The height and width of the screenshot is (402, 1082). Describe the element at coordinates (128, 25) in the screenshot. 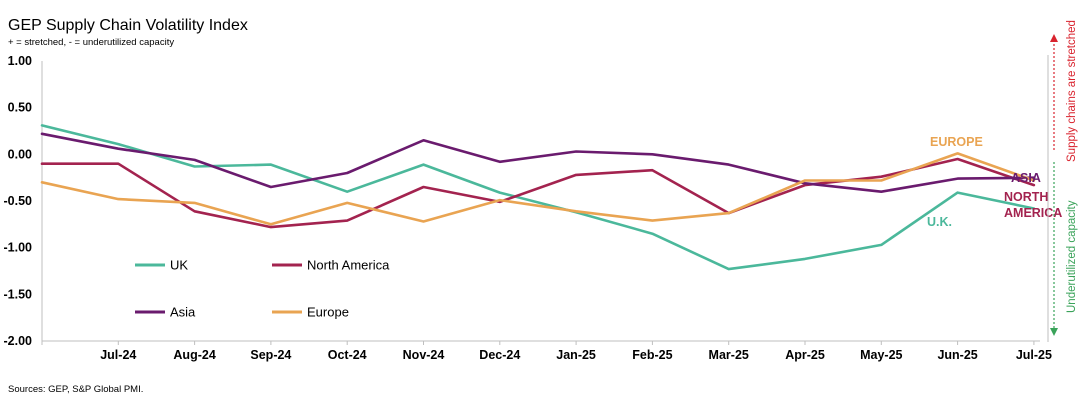

I see `chart-title: GEP Supply Chain Volatility Index` at that location.